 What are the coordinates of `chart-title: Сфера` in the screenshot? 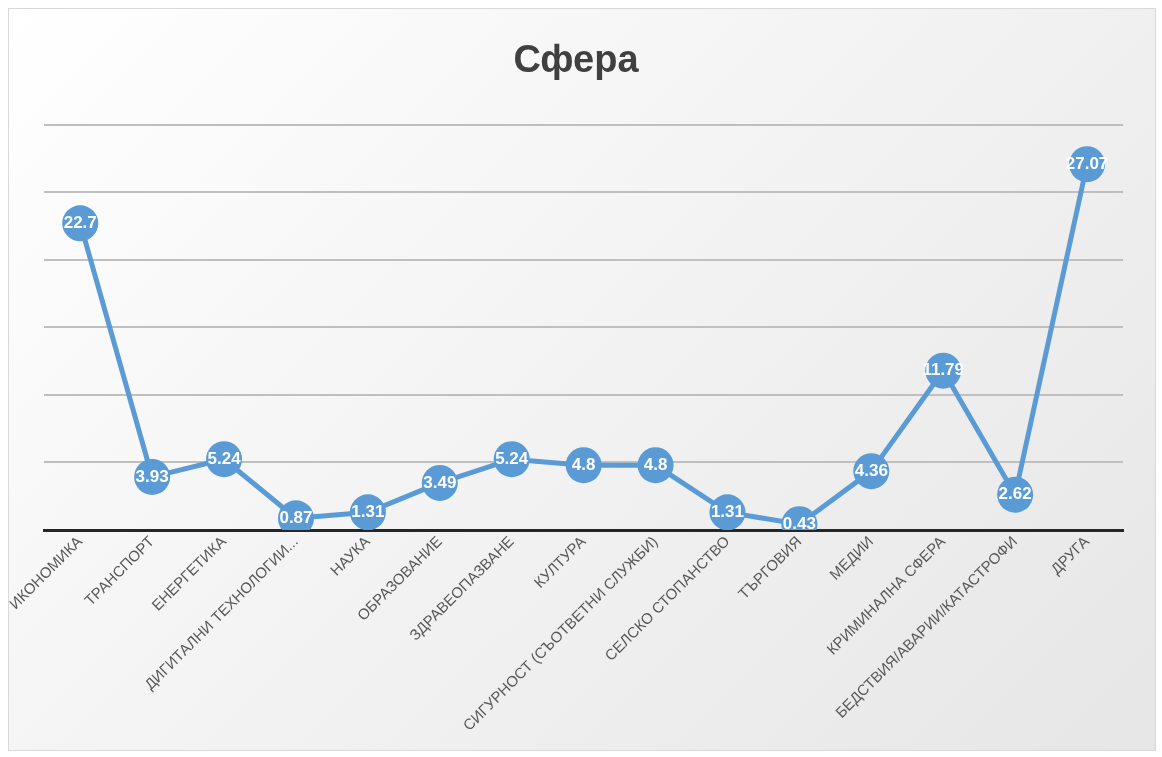 It's located at (576, 59).